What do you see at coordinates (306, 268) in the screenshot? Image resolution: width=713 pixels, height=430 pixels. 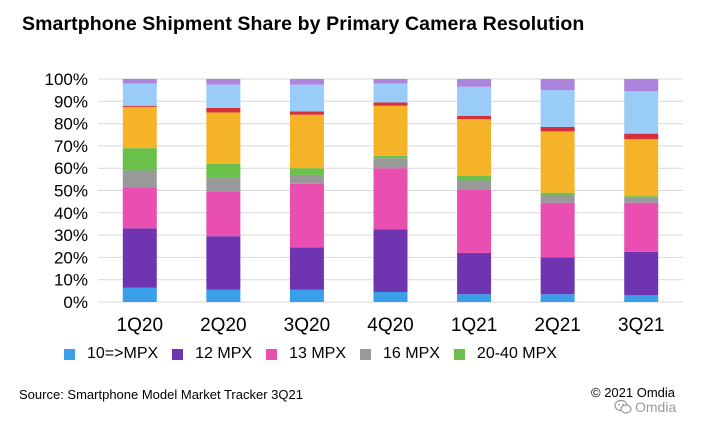 I see `bar-segment-12-mpx-3q20` at bounding box center [306, 268].